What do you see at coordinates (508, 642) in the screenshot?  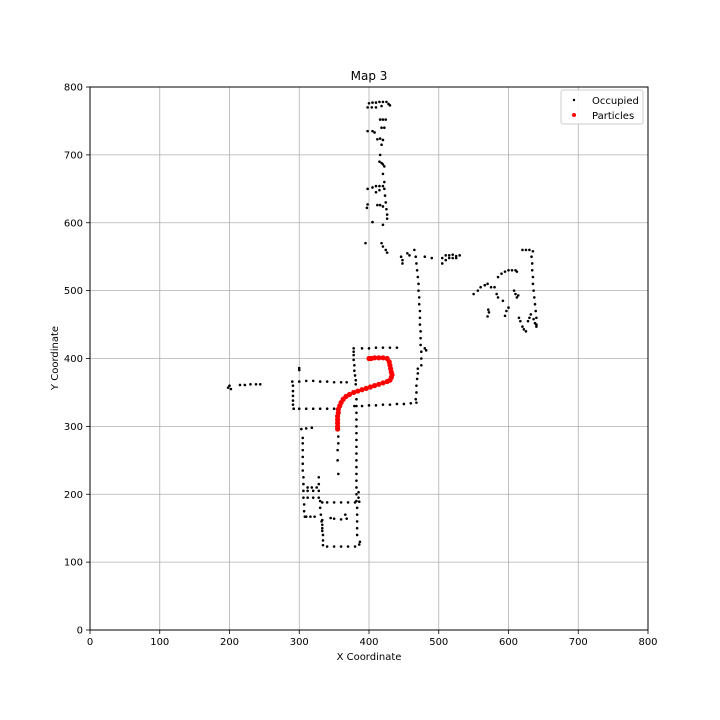 I see `x-tick-label: 600` at bounding box center [508, 642].